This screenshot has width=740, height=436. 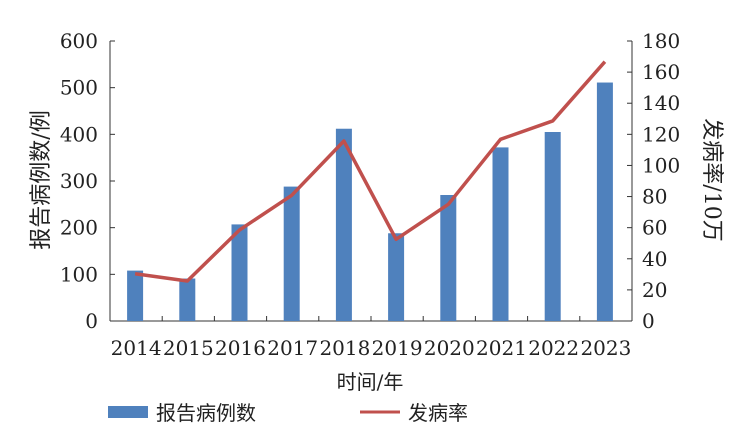 What do you see at coordinates (79, 274) in the screenshot?
I see `y-tick-label: 100` at bounding box center [79, 274].